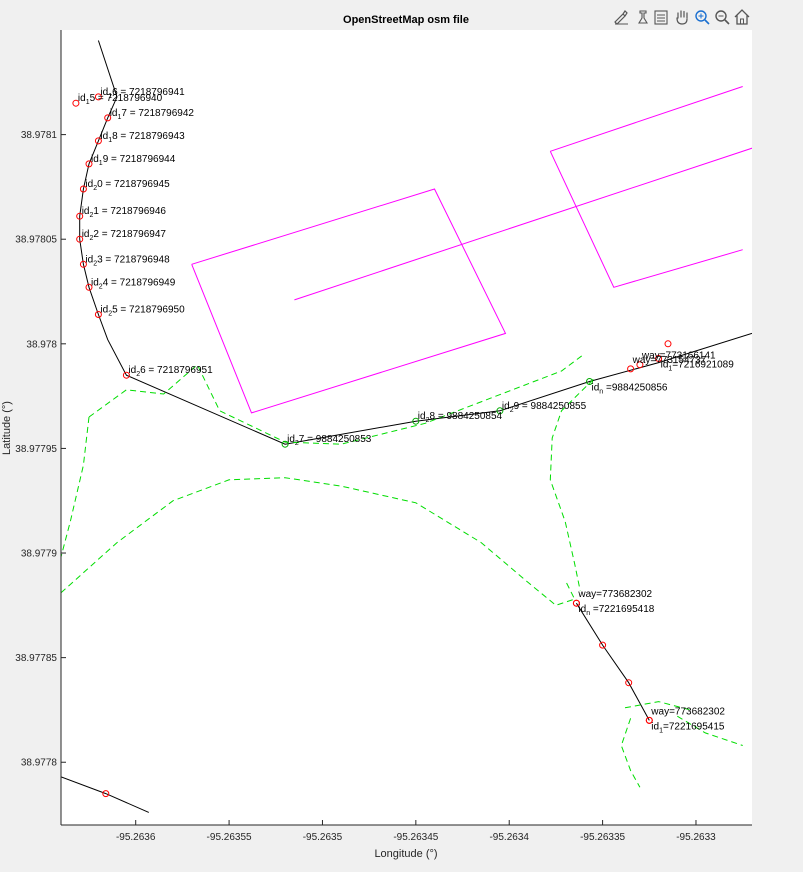 Image resolution: width=803 pixels, height=872 pixels. I want to click on y-tick-label: 38.97795, so click(36, 449).